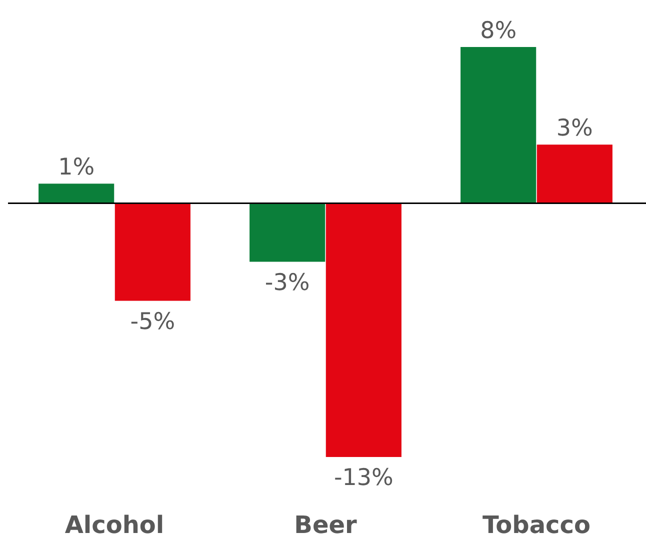 The image size is (646, 538). I want to click on x-tick-label: Beer, so click(326, 524).